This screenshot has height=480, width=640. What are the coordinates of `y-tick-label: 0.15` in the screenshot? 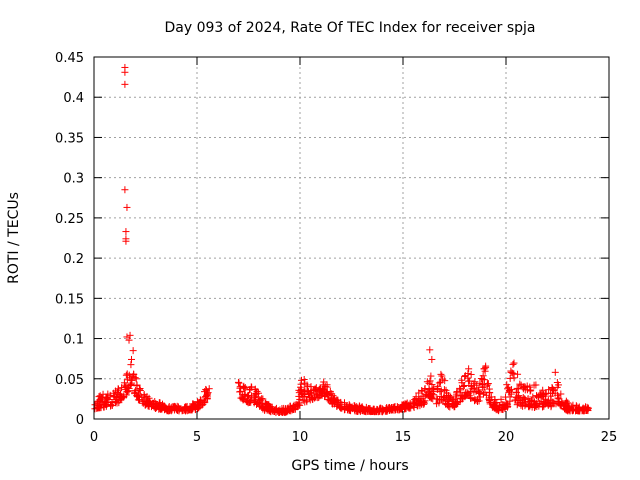 It's located at (69, 299).